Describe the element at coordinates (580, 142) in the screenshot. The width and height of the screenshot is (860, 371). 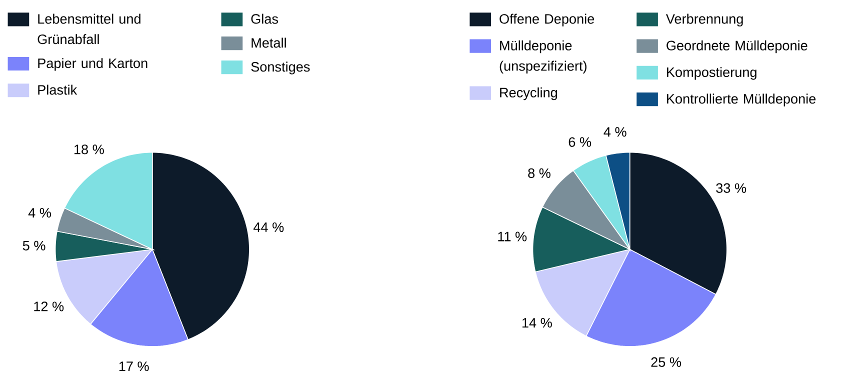
I see `data-label: 6 %` at that location.